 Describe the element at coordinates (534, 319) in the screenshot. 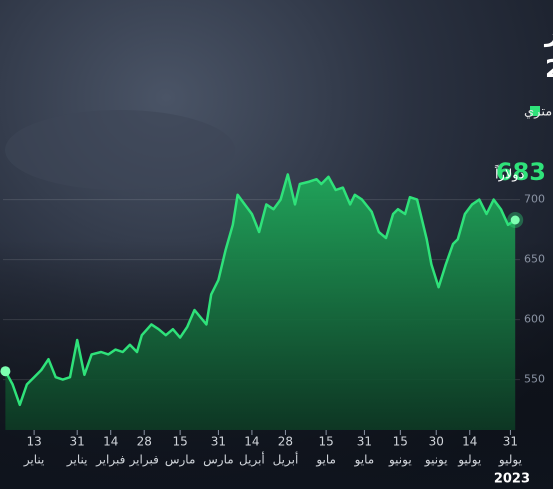

I see `y-tick-label: 600` at that location.